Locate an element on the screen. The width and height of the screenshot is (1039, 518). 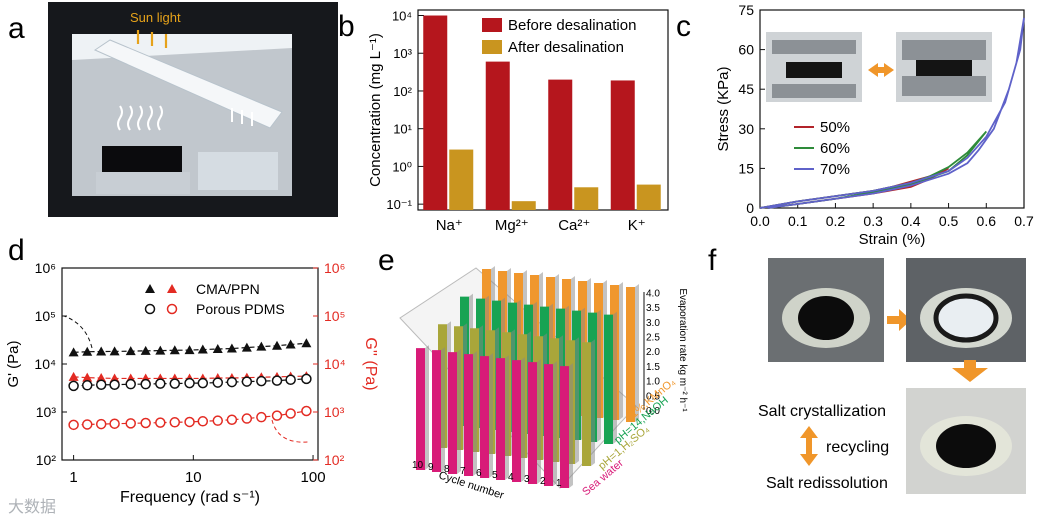
panel-b-xtick-label: Ca²⁺ is located at coordinates (574, 225).